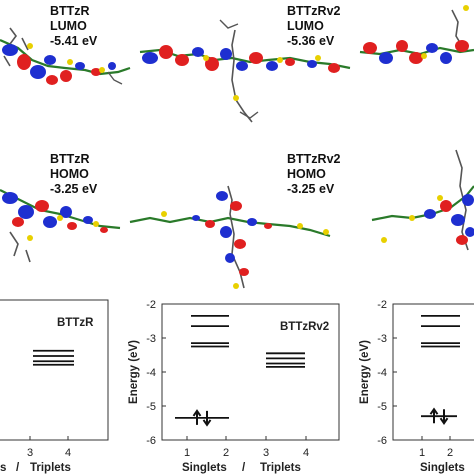 The width and height of the screenshot is (474, 474). I want to click on label-homo-bttzrv2: BTTzRv2 HOMO -3.25 eV, so click(313, 174).